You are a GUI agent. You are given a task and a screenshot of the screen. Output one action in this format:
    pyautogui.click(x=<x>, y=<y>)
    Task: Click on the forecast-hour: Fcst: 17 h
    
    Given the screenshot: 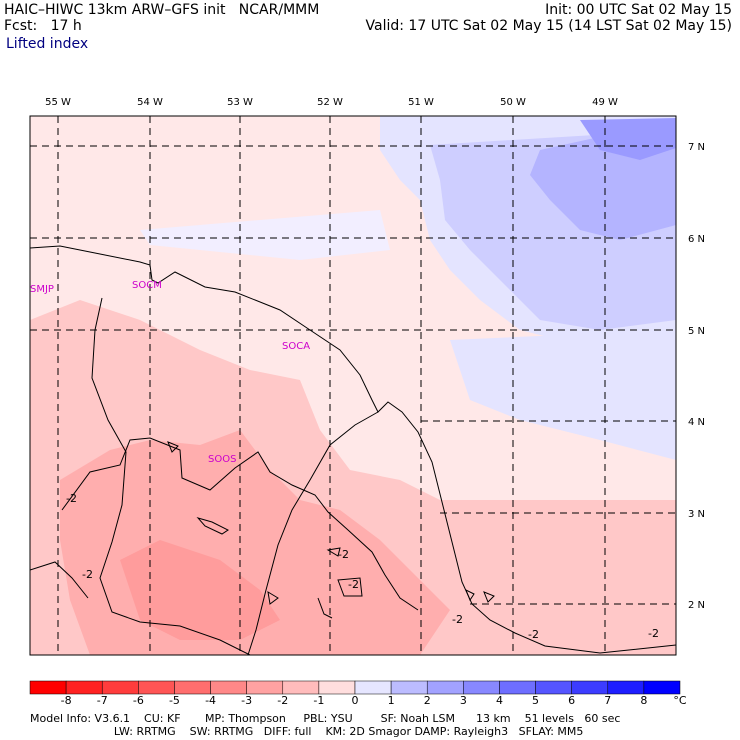 What is the action you would take?
    pyautogui.click(x=43, y=26)
    